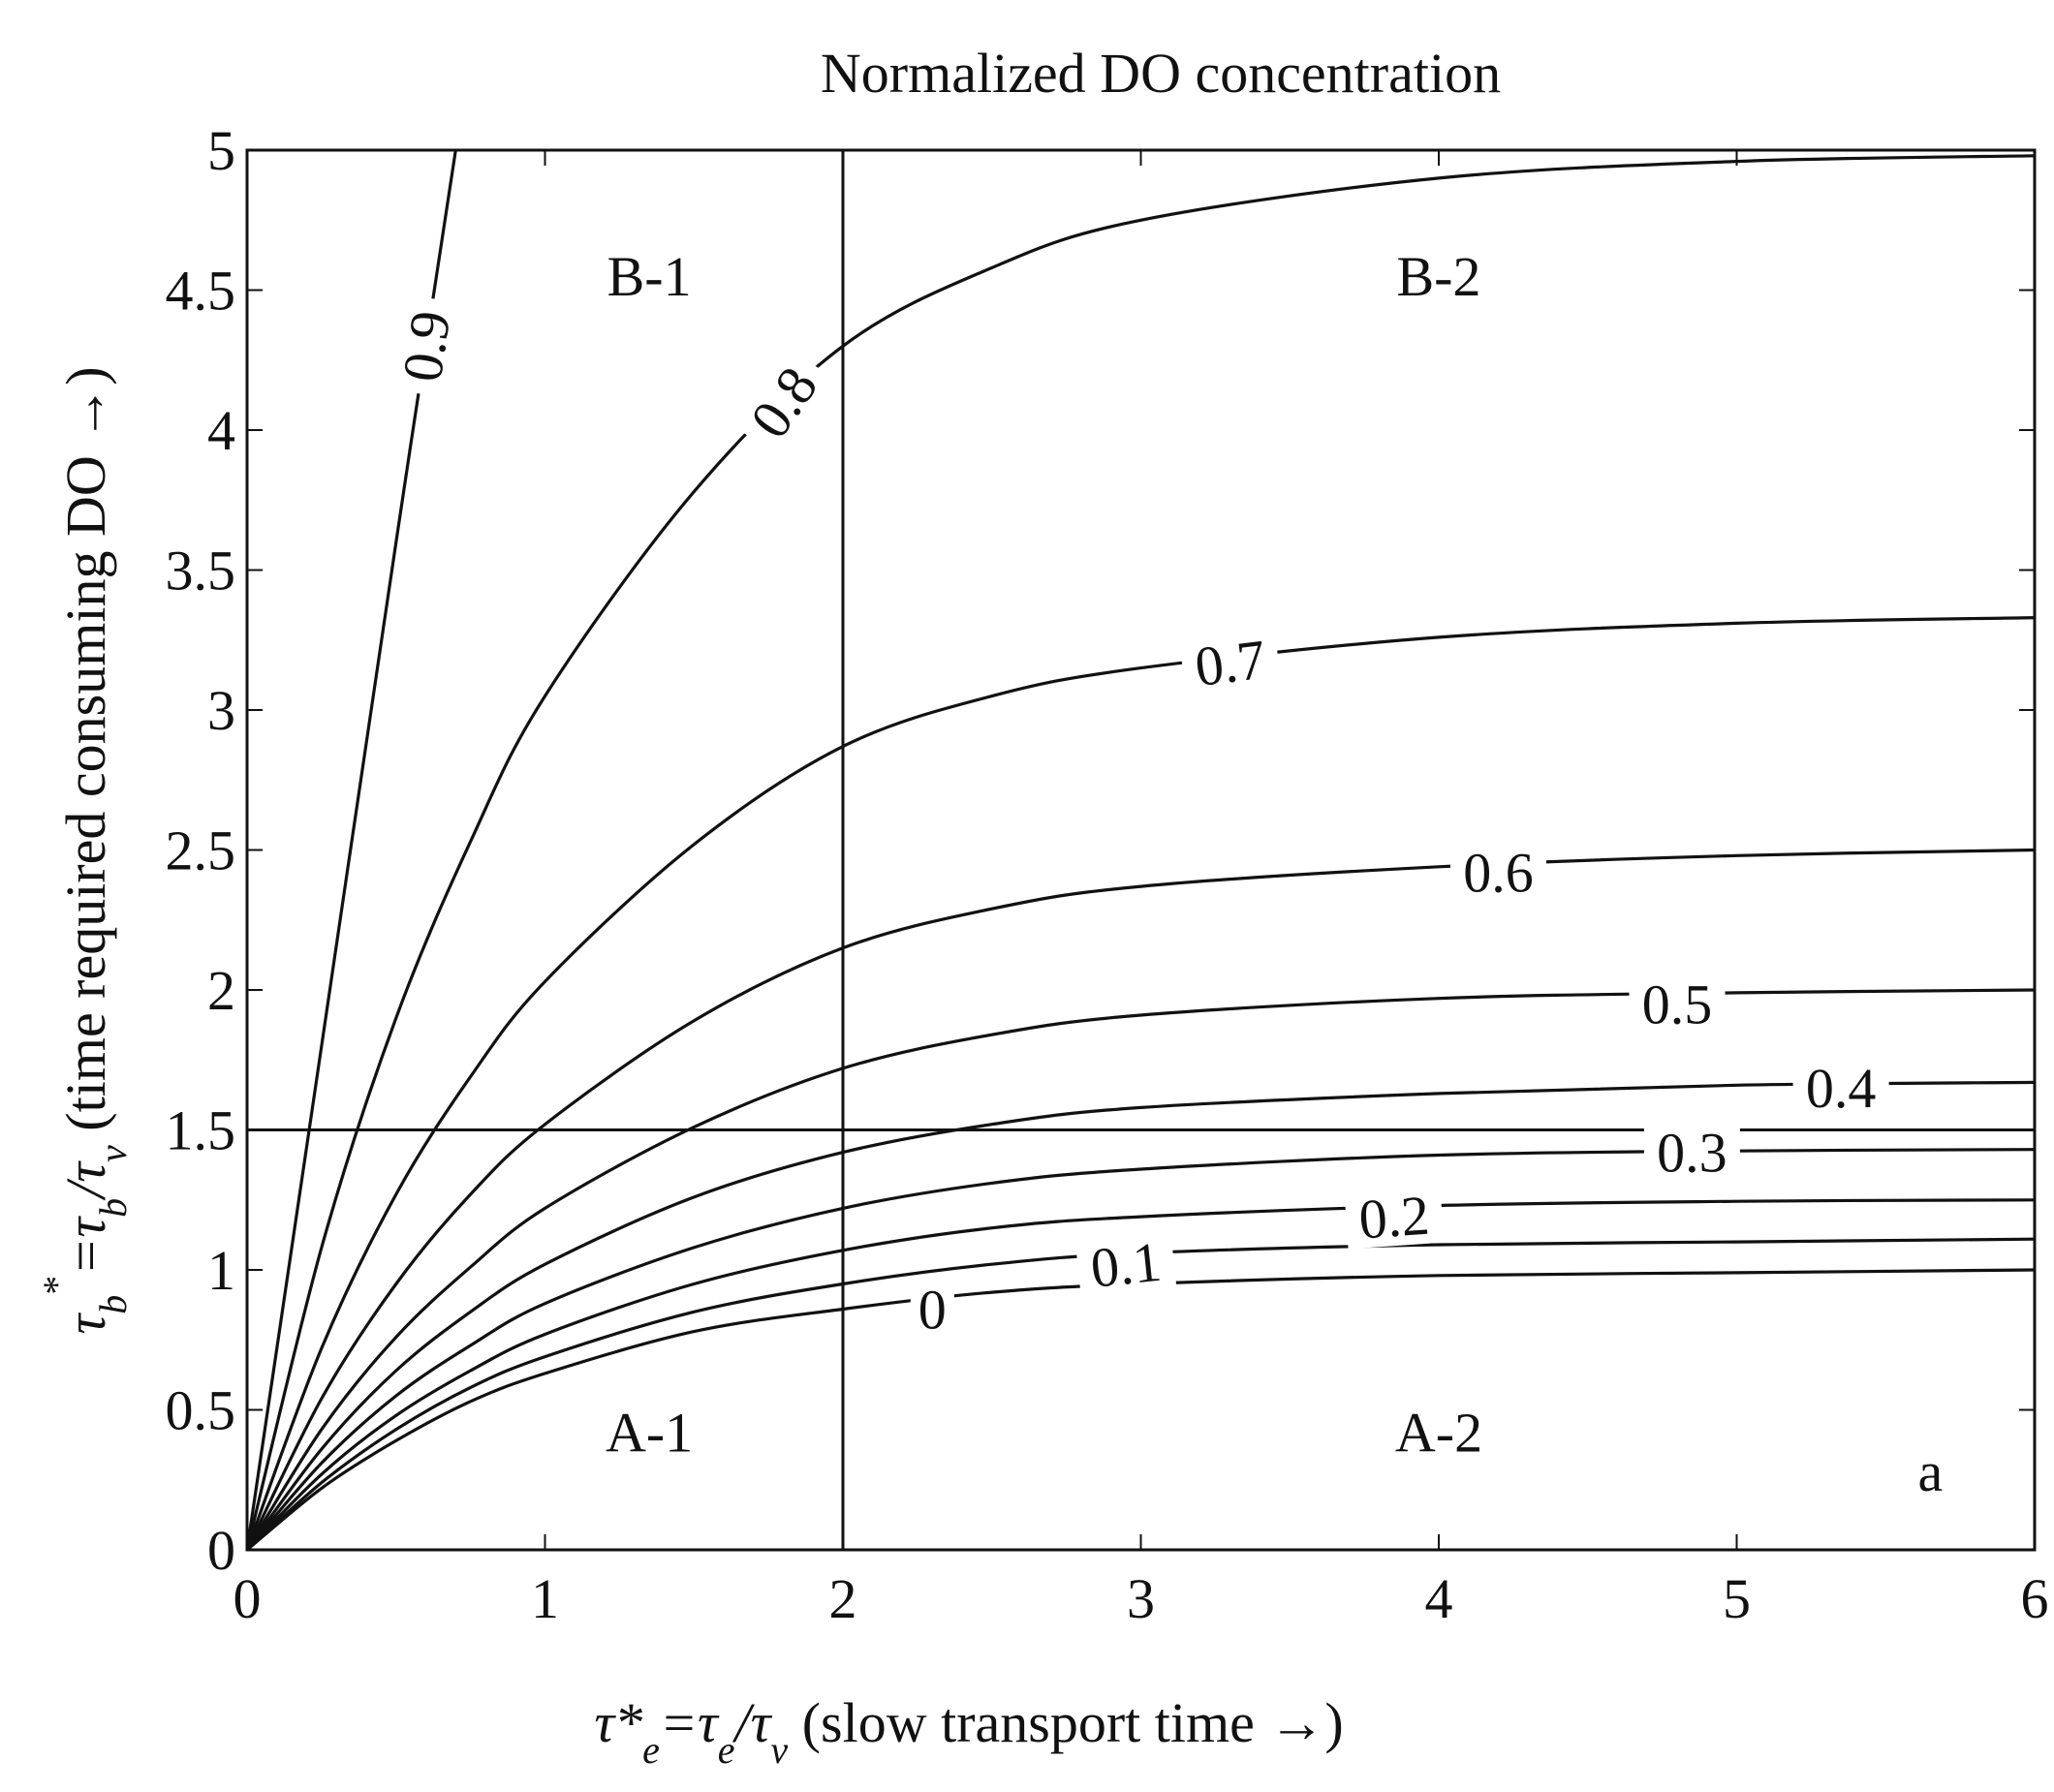  Describe the element at coordinates (726, 1750) in the screenshot. I see `x-label-eq-sub: e` at that location.